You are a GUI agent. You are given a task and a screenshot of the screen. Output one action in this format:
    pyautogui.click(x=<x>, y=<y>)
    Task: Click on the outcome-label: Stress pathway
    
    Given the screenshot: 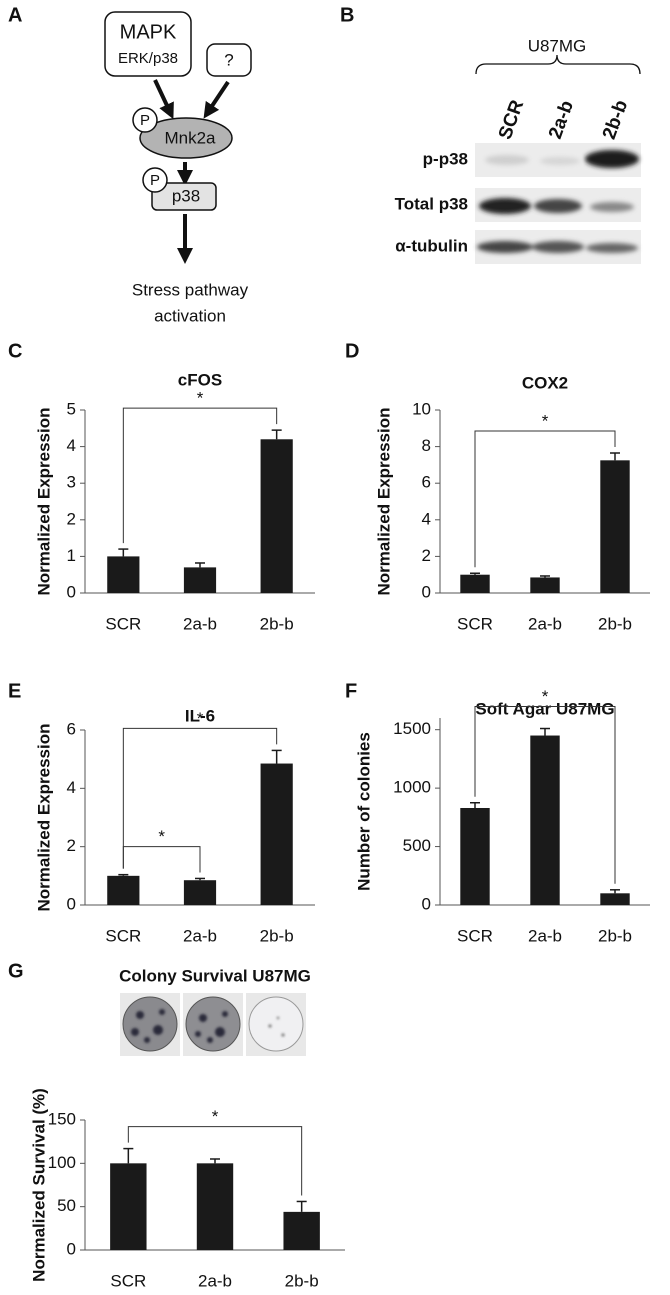 What is the action you would take?
    pyautogui.click(x=190, y=289)
    